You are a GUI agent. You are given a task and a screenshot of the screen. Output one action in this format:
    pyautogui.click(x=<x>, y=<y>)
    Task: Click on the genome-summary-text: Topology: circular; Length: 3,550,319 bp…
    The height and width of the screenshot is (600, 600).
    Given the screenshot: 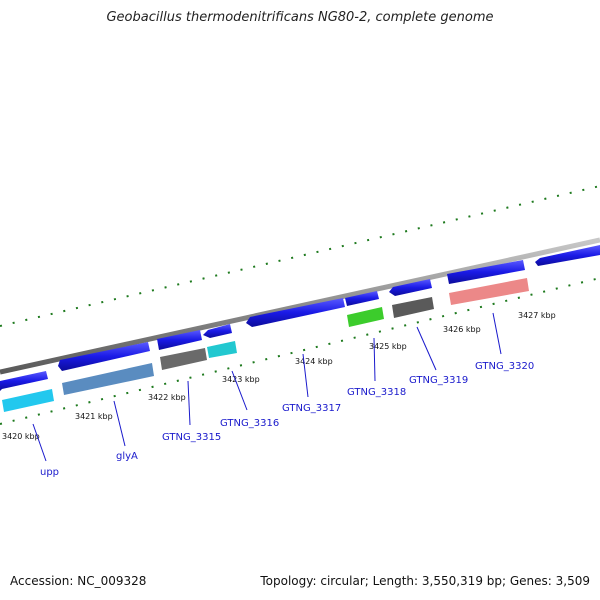 What is the action you would take?
    pyautogui.click(x=425, y=581)
    